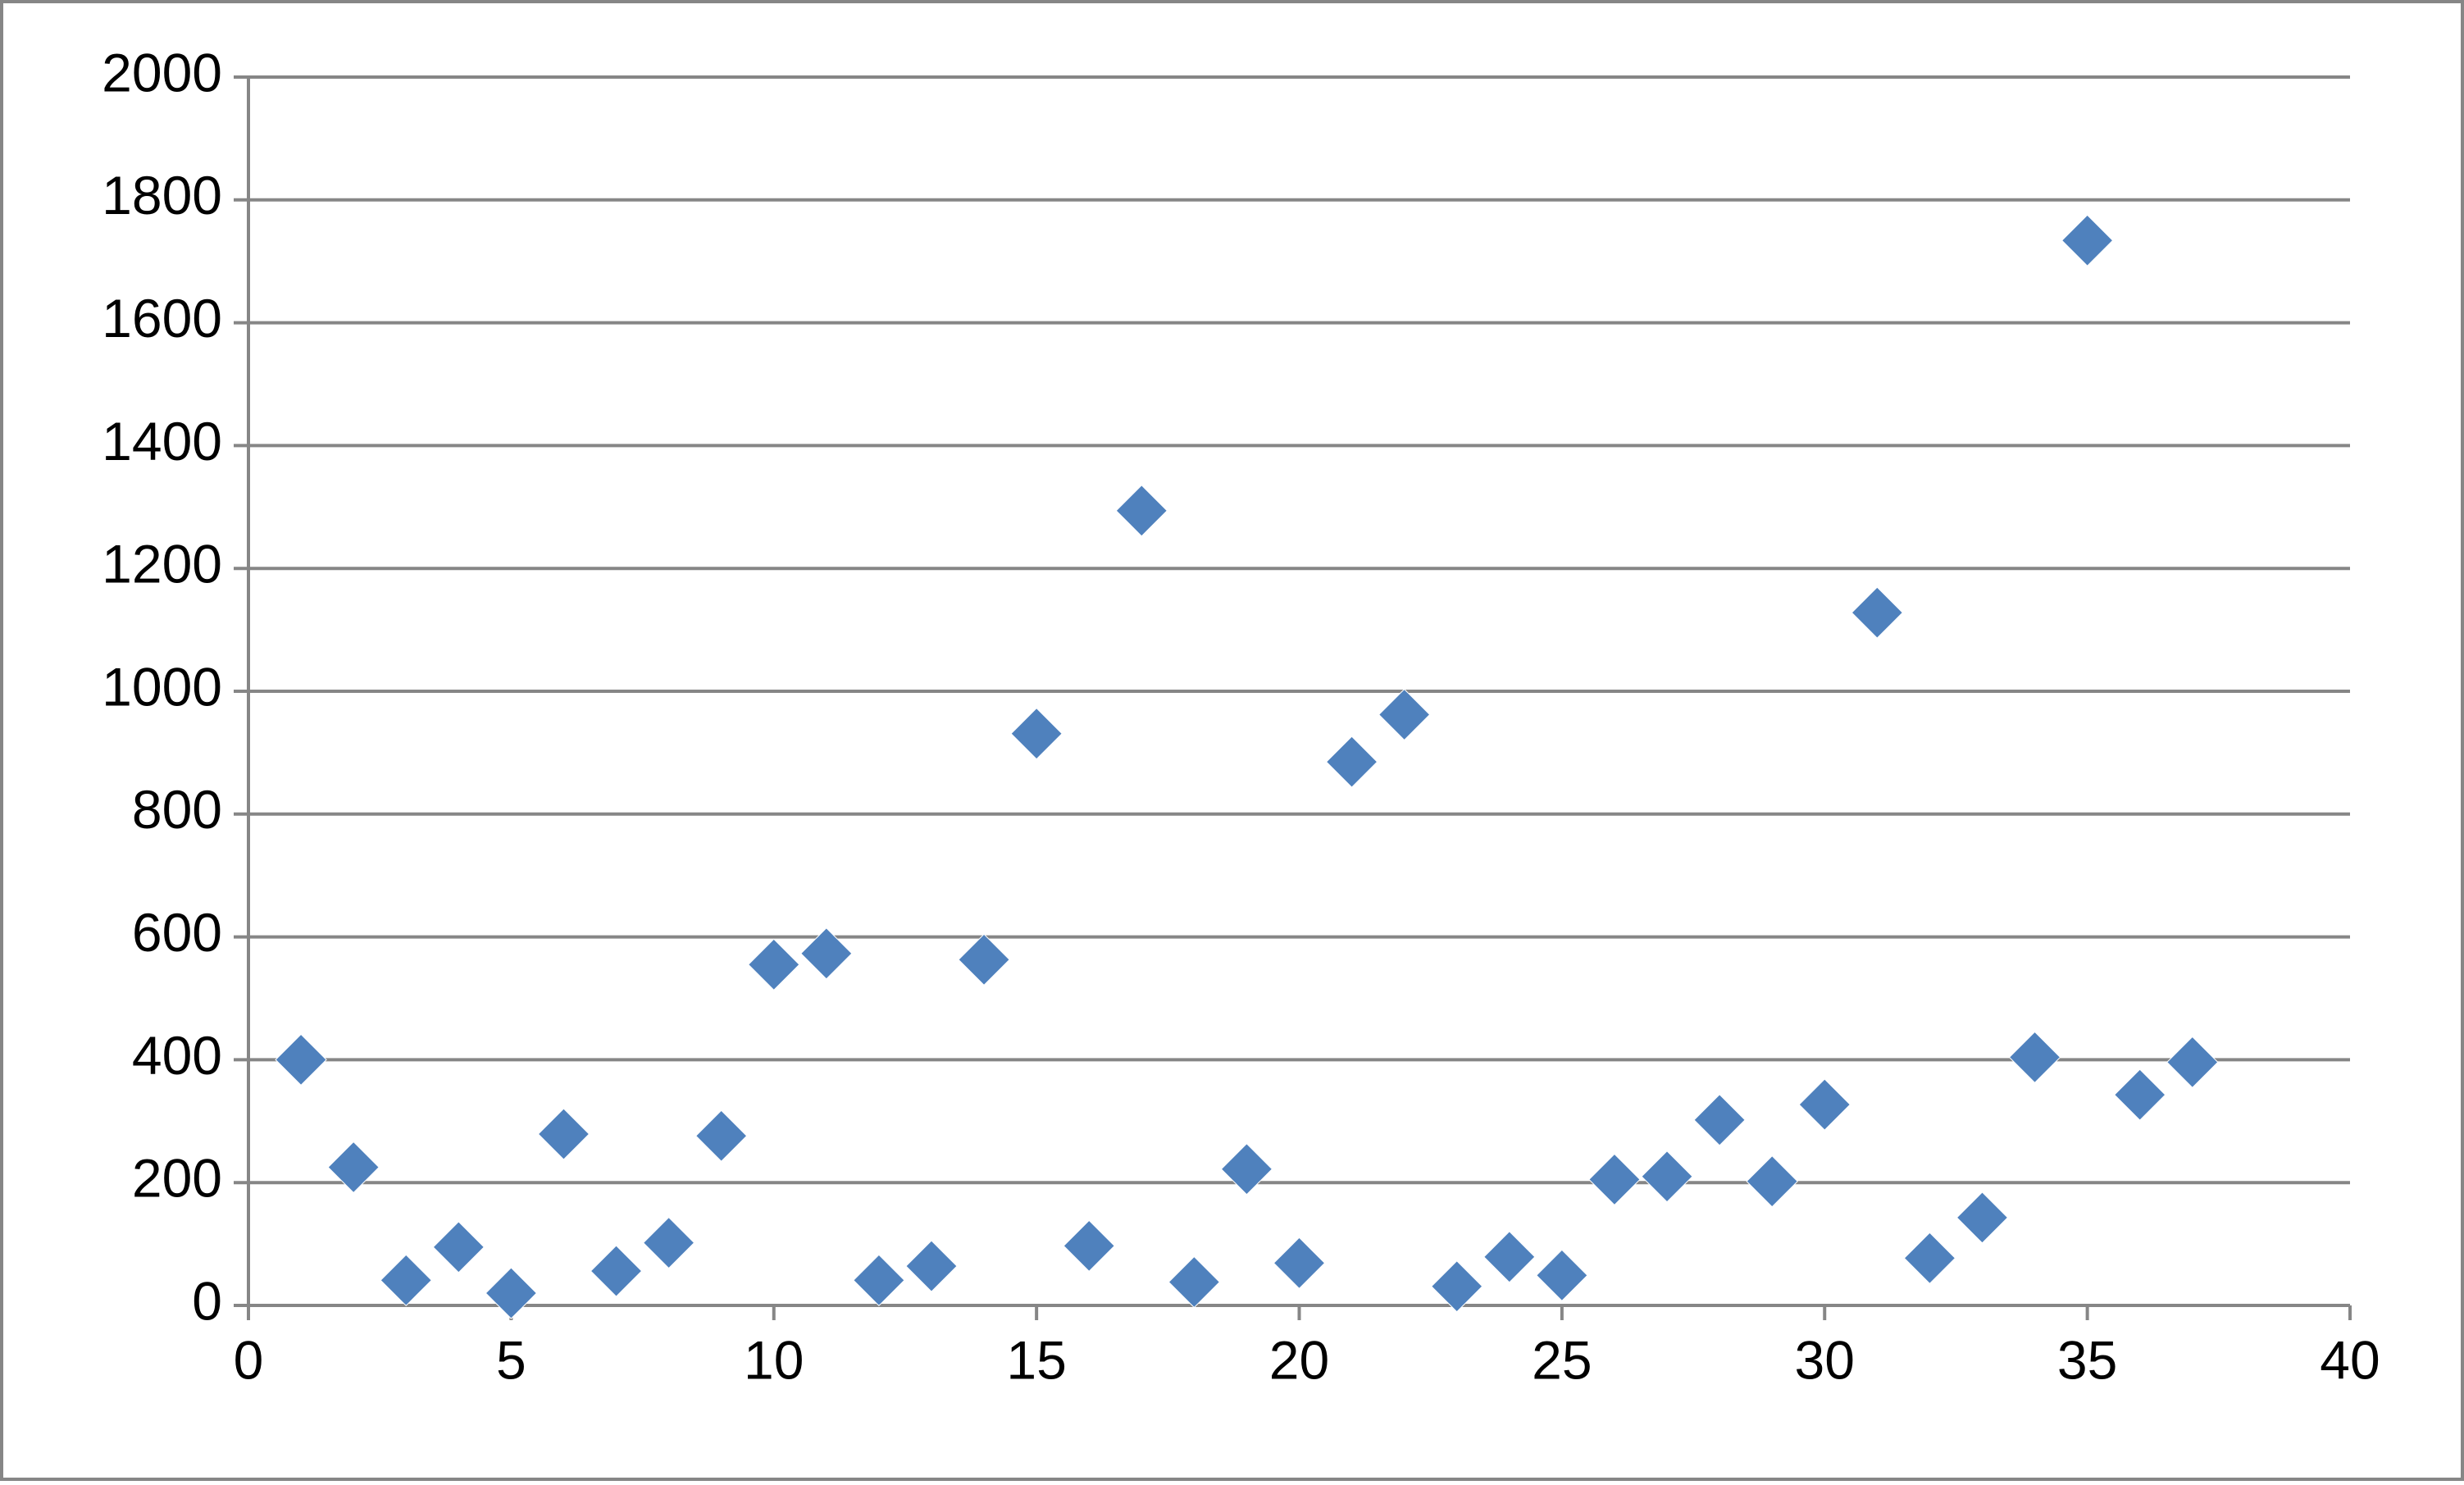 The width and height of the screenshot is (2464, 1485). Describe the element at coordinates (162, 195) in the screenshot. I see `y-tick-label: 1800` at that location.